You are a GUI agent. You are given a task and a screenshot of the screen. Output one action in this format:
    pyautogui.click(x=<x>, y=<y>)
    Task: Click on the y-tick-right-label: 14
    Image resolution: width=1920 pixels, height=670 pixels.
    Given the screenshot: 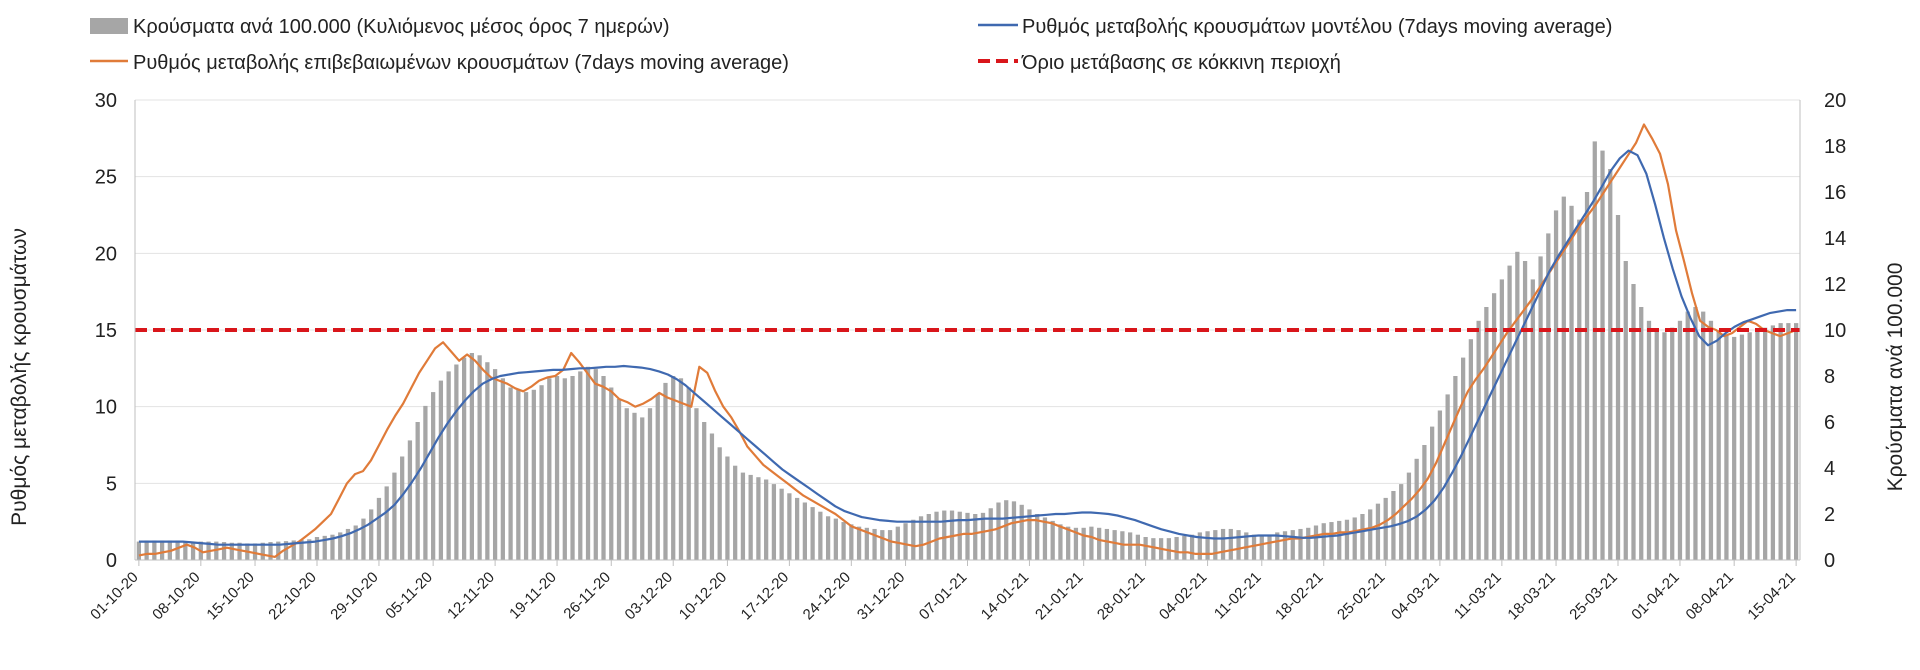 What is the action you would take?
    pyautogui.click(x=1835, y=239)
    